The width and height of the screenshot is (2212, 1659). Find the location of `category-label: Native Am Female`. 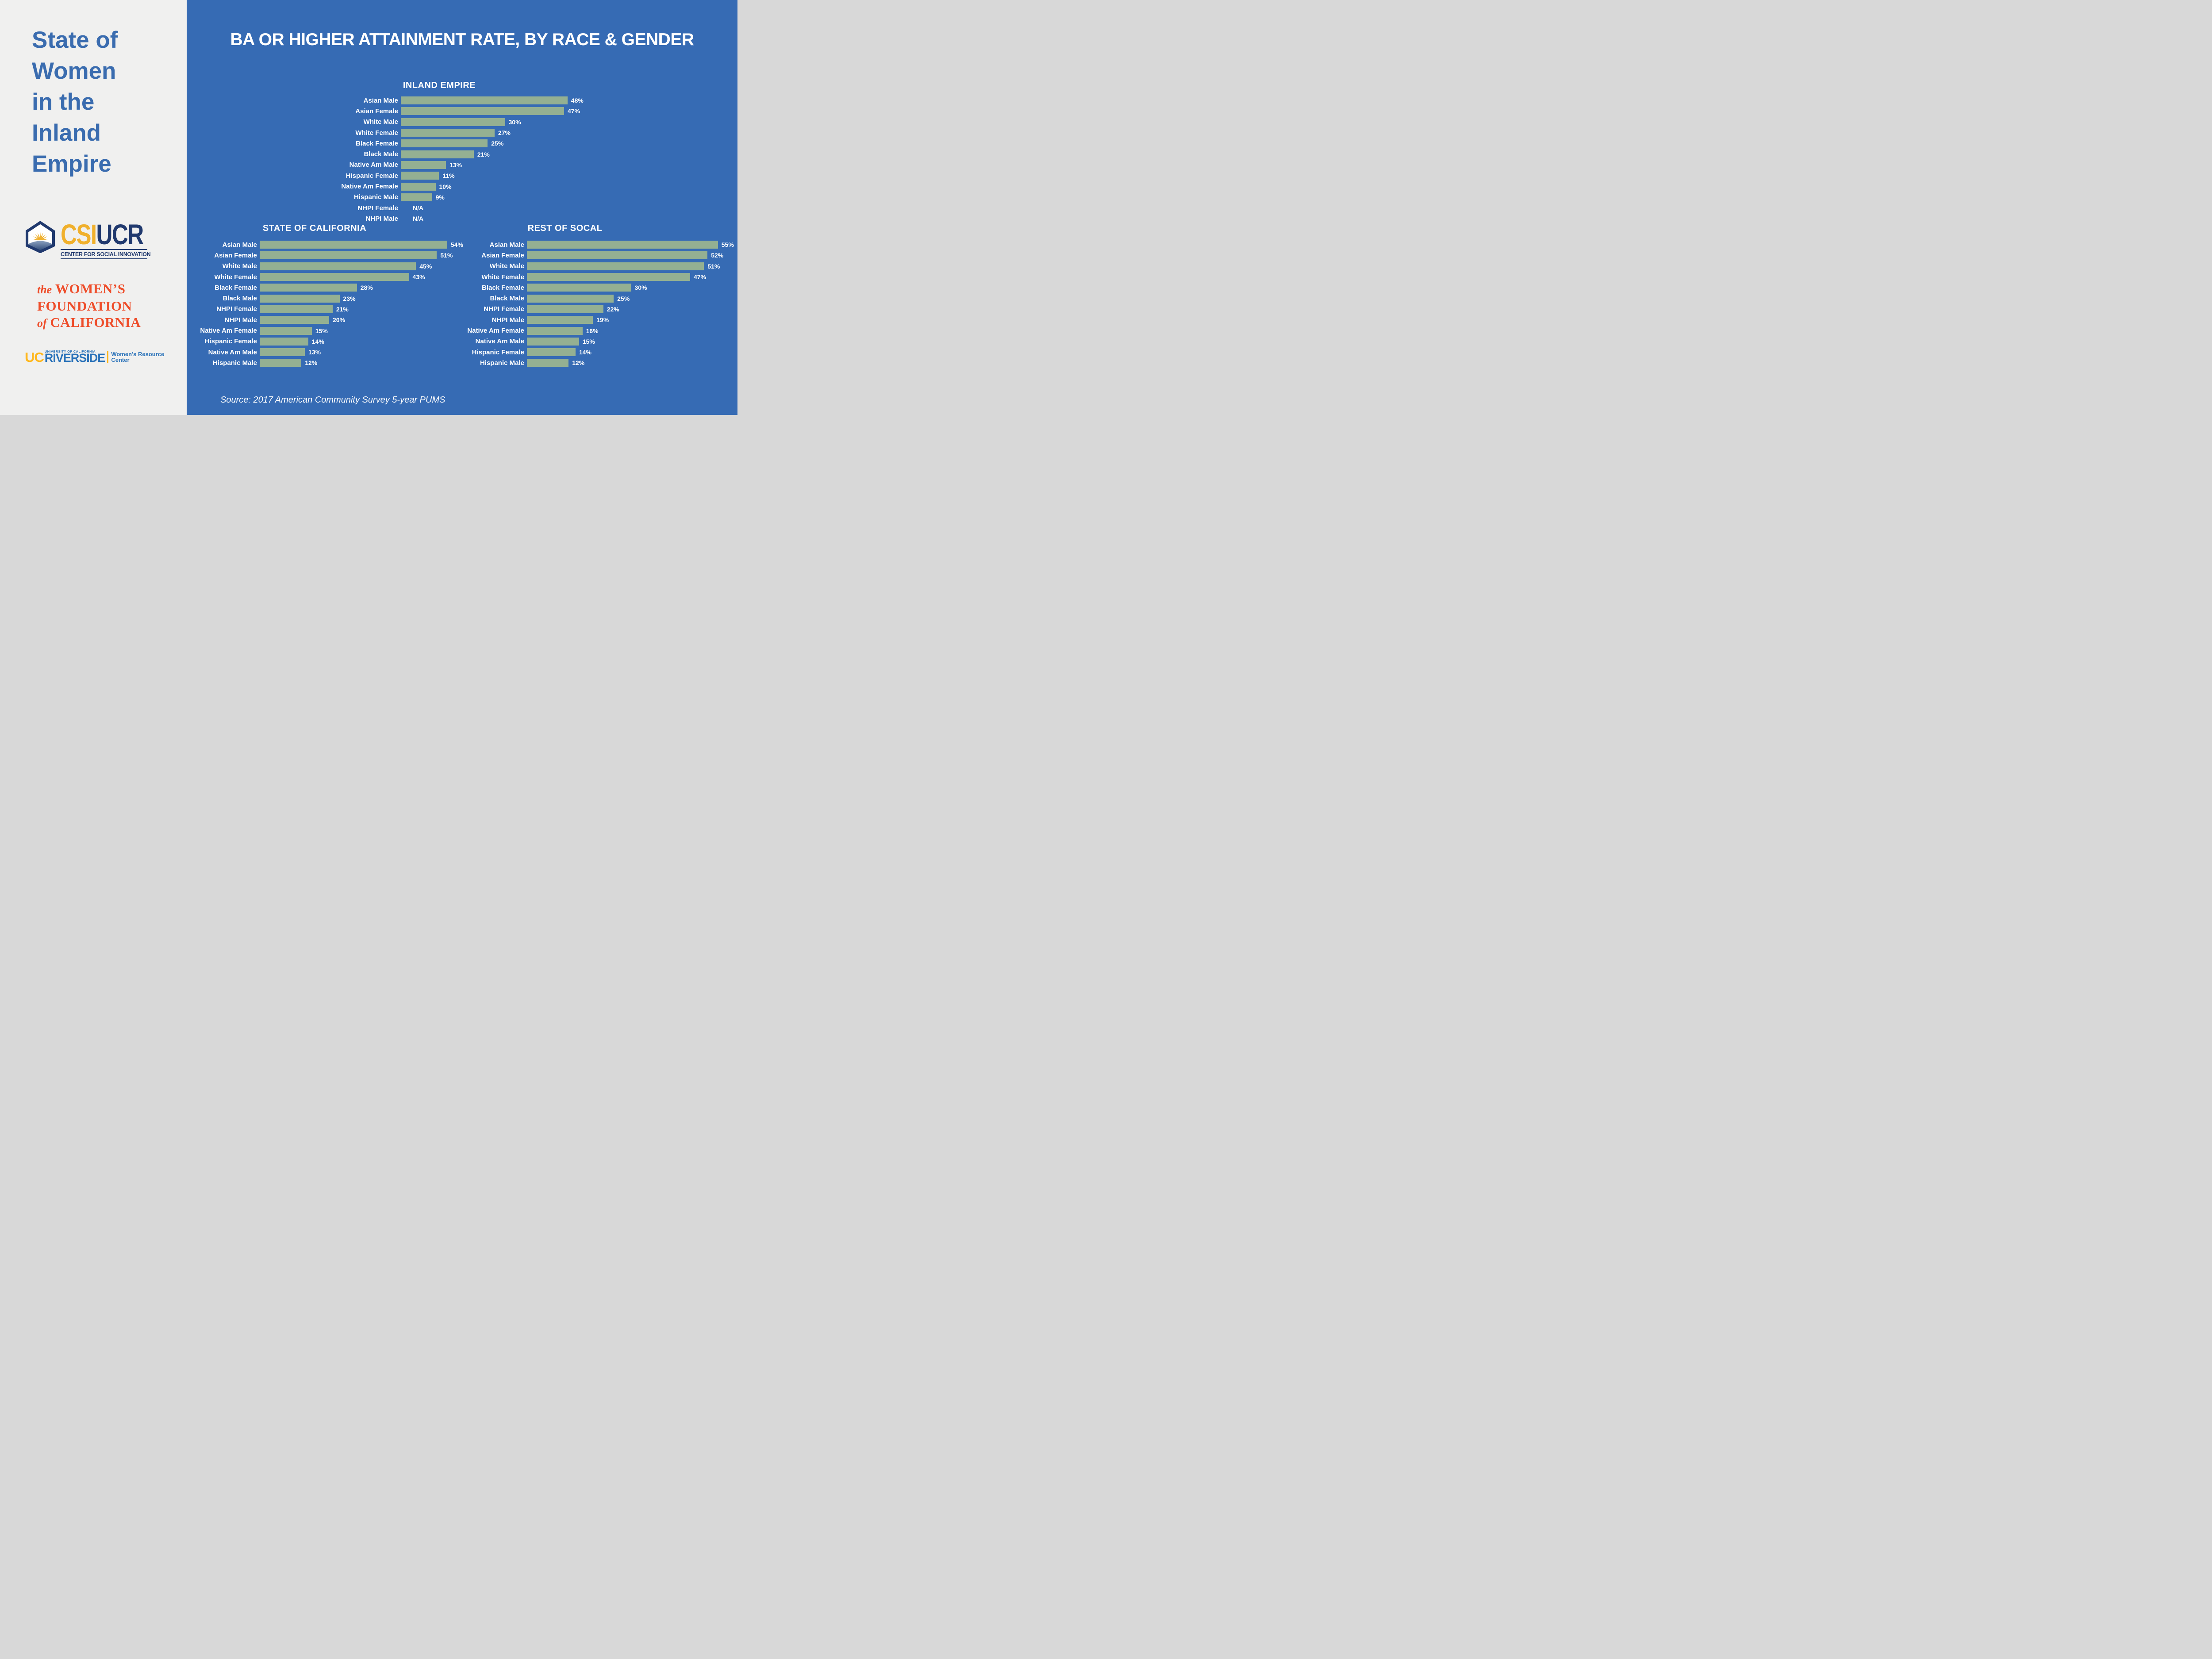

category-label: Native Am Female is located at coordinates (228, 331).